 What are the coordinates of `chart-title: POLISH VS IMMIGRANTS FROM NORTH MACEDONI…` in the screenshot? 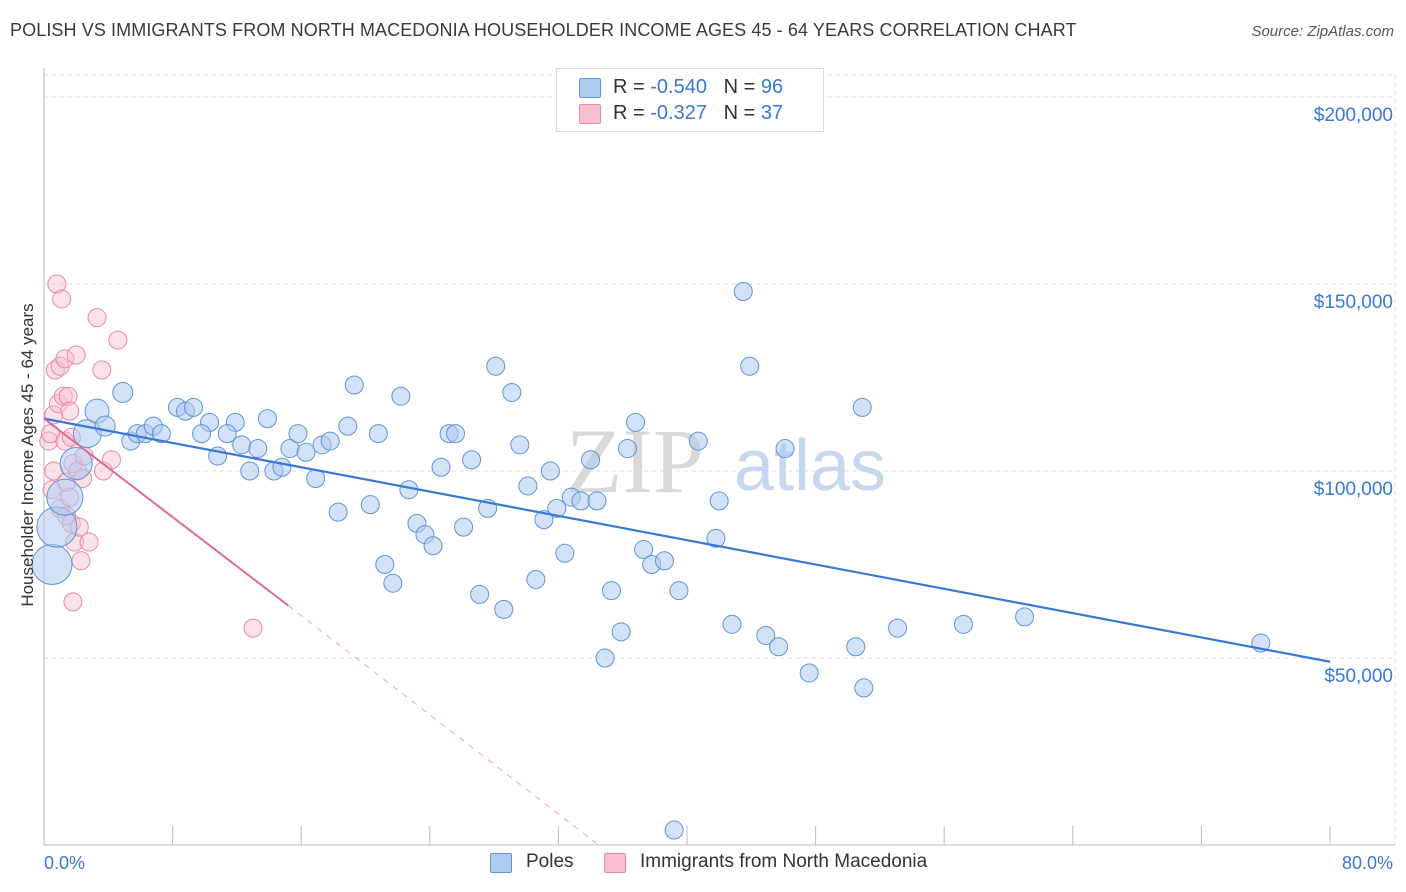 It's located at (543, 30).